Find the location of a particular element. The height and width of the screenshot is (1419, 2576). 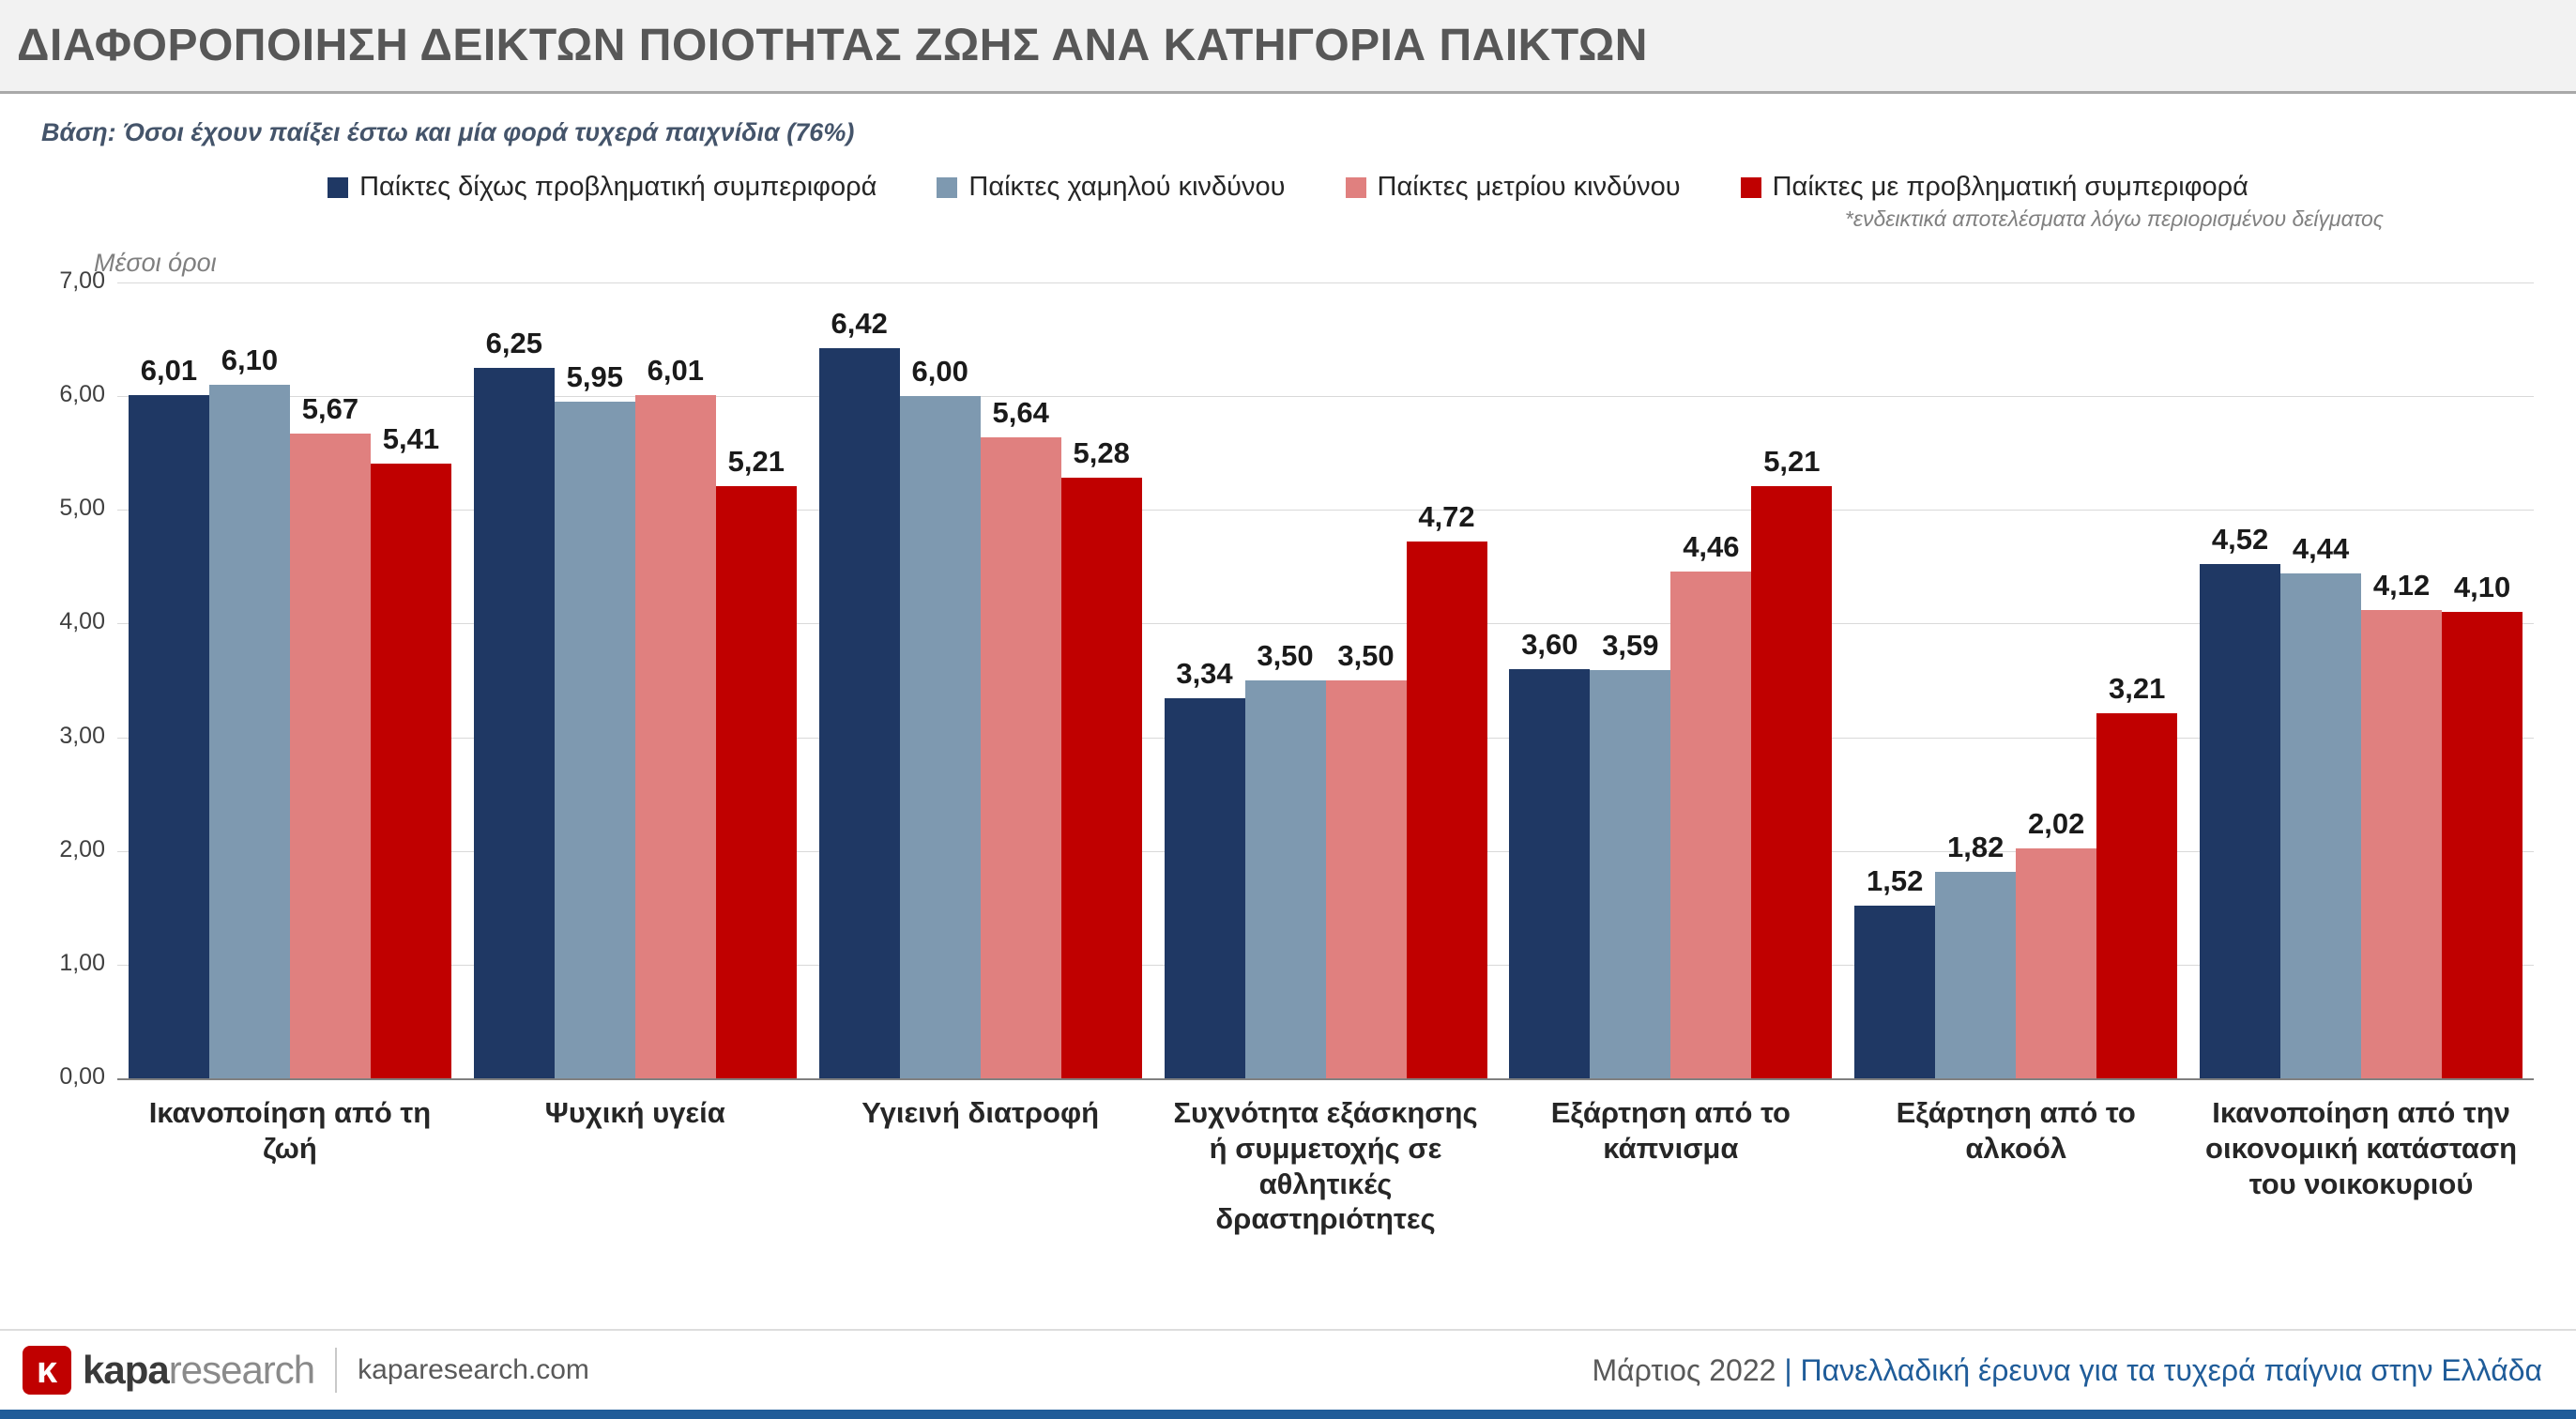

bar-value-label: 2,02 is located at coordinates (2056, 824).